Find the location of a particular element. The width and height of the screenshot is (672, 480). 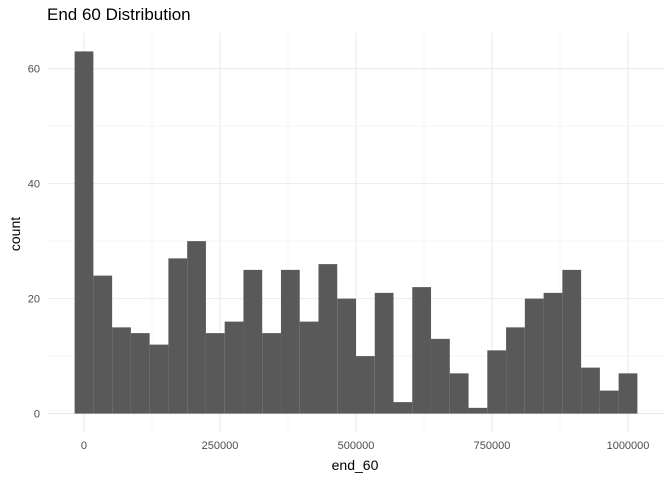

y-tick-label: 60 is located at coordinates (34, 70).